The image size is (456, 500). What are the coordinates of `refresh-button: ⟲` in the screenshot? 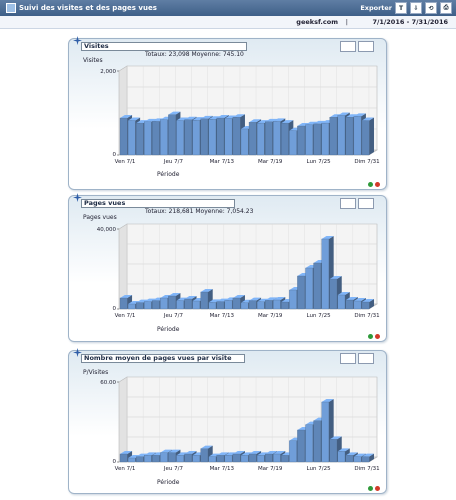 It's located at (431, 8).